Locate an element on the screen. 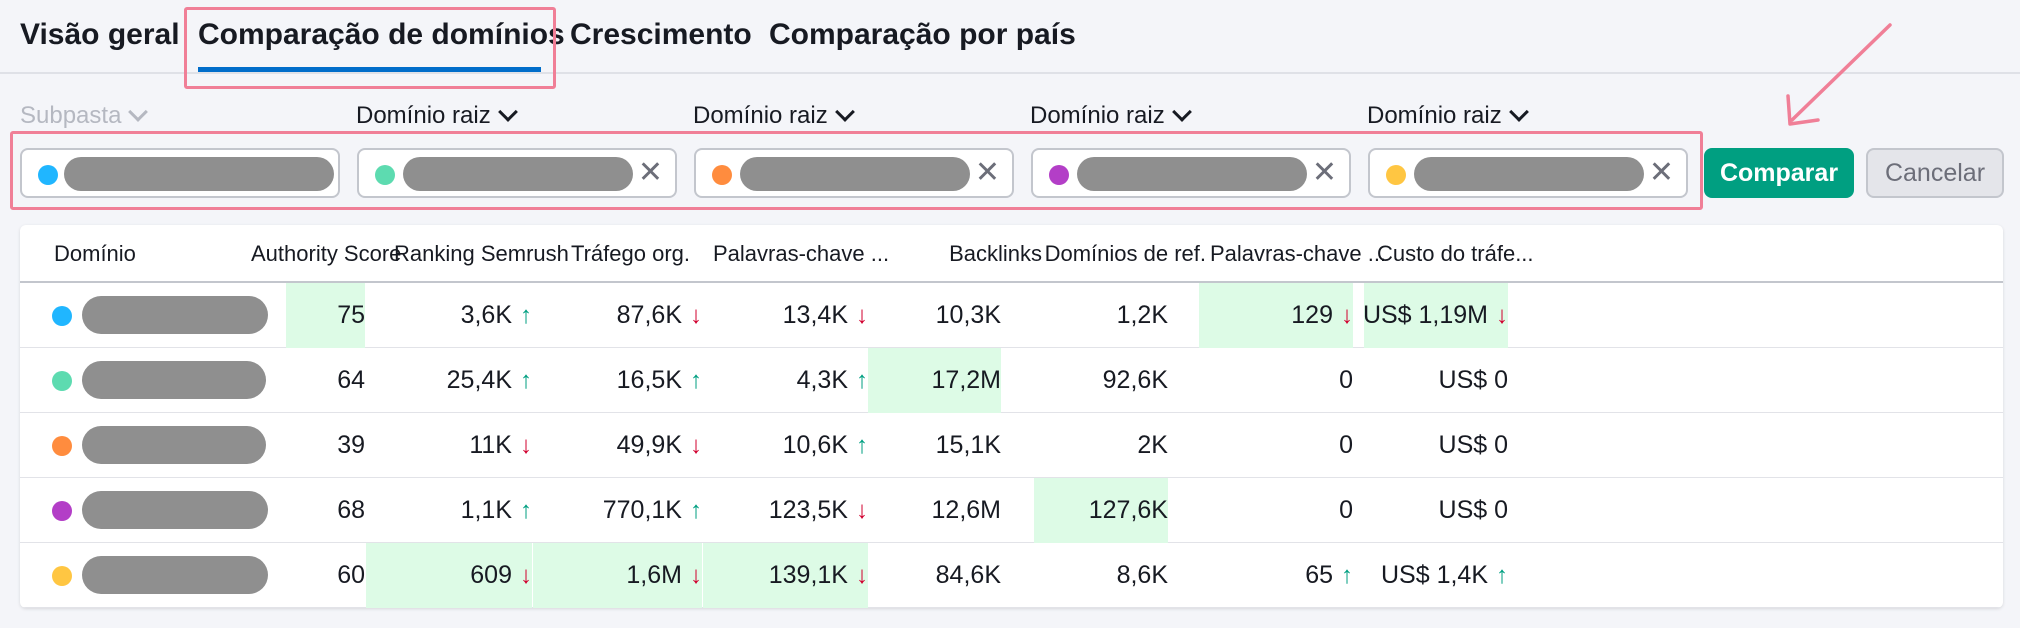 The height and width of the screenshot is (628, 2020). table-cell: 84,6K is located at coordinates (934, 575).